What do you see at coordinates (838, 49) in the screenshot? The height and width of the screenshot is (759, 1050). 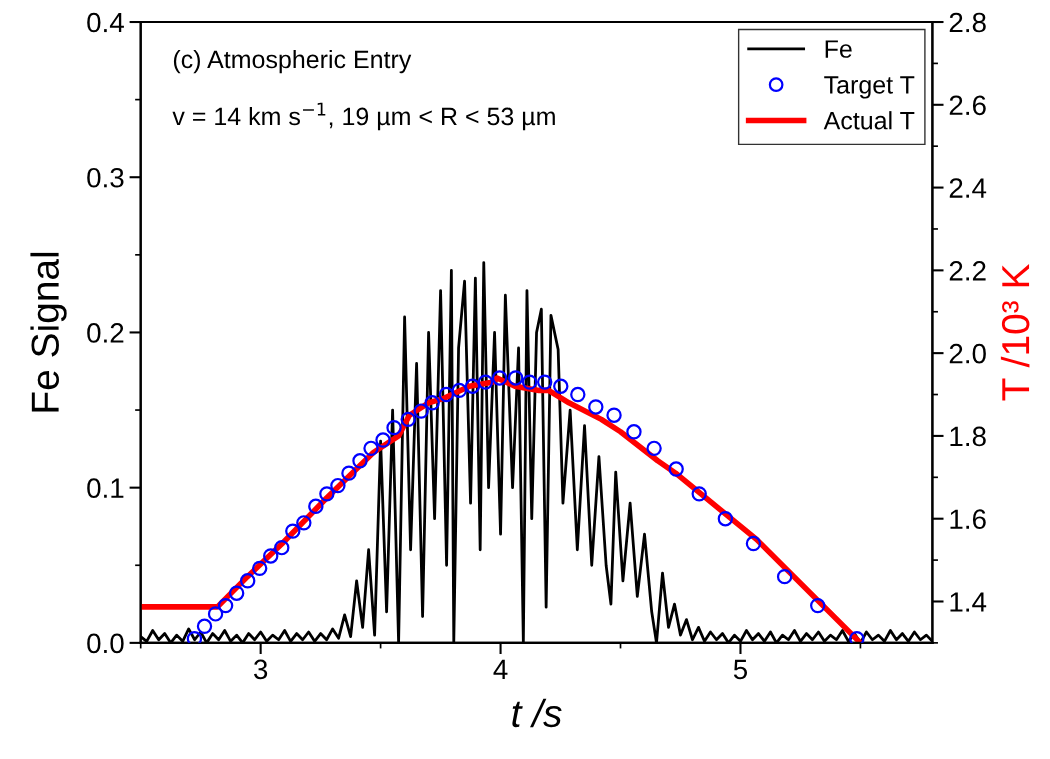 I see `legend-label: Fe` at bounding box center [838, 49].